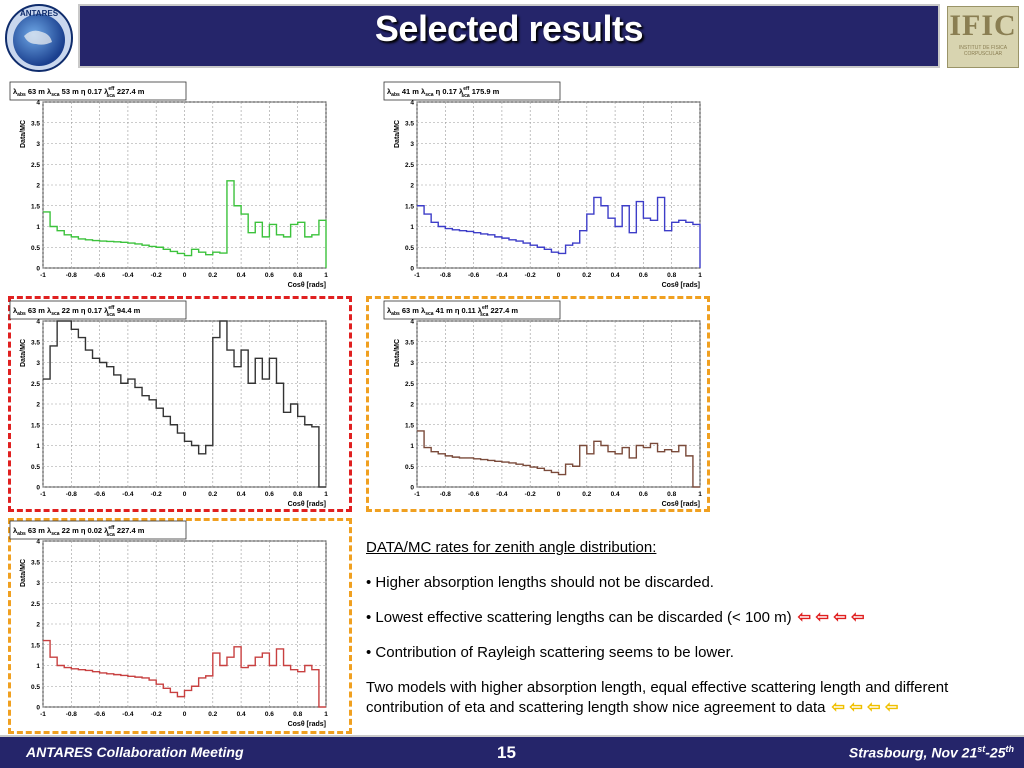 Image resolution: width=1024 pixels, height=768 pixels. What do you see at coordinates (506, 752) in the screenshot?
I see `page-number: 15` at bounding box center [506, 752].